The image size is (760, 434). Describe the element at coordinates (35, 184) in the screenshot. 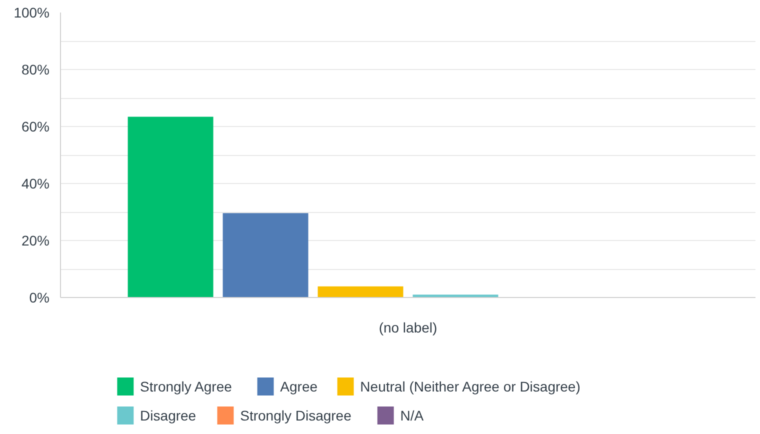

I see `y-tick-label: 40%` at that location.